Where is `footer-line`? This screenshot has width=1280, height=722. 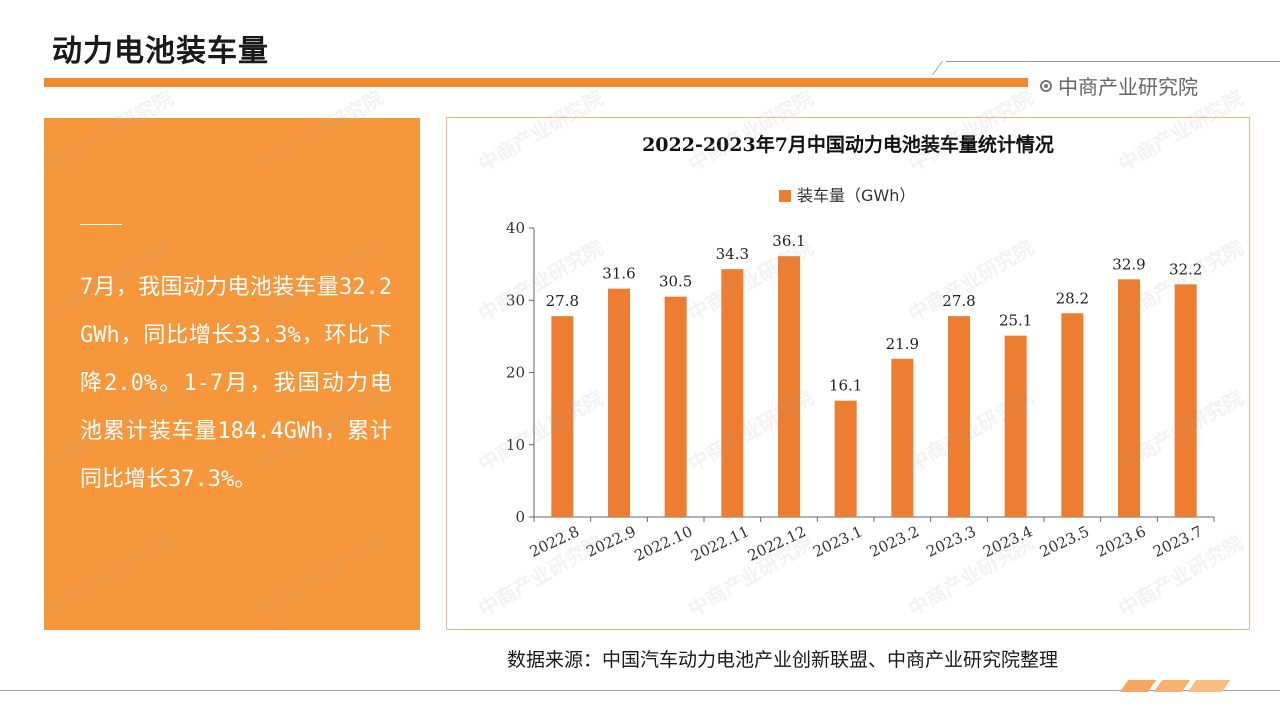
footer-line is located at coordinates (640, 690).